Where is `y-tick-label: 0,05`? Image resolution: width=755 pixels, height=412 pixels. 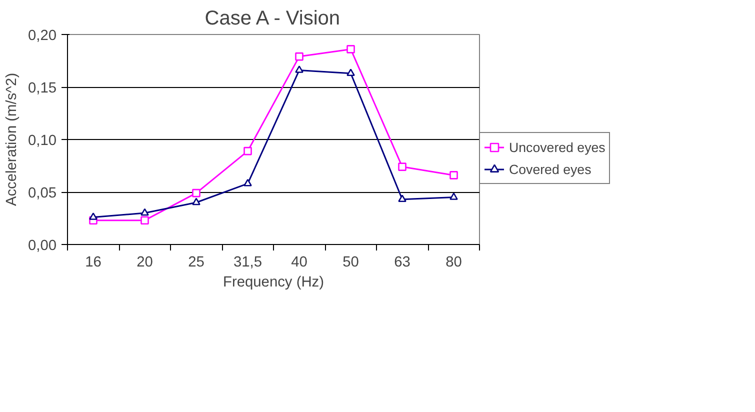 y-tick-label: 0,05 is located at coordinates (42, 194).